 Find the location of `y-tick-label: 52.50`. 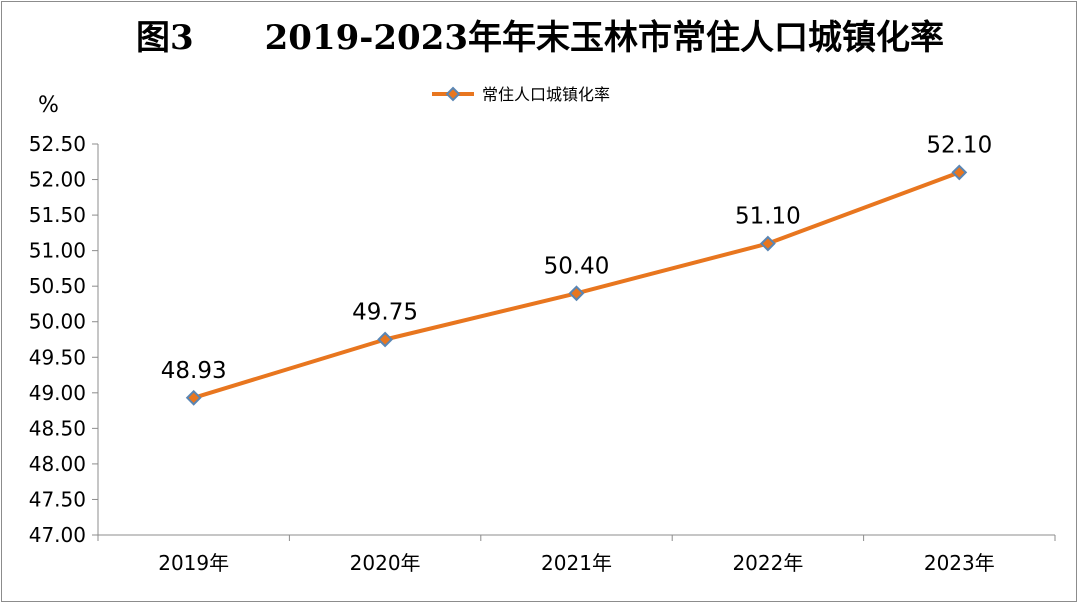

y-tick-label: 52.50 is located at coordinates (57, 144).